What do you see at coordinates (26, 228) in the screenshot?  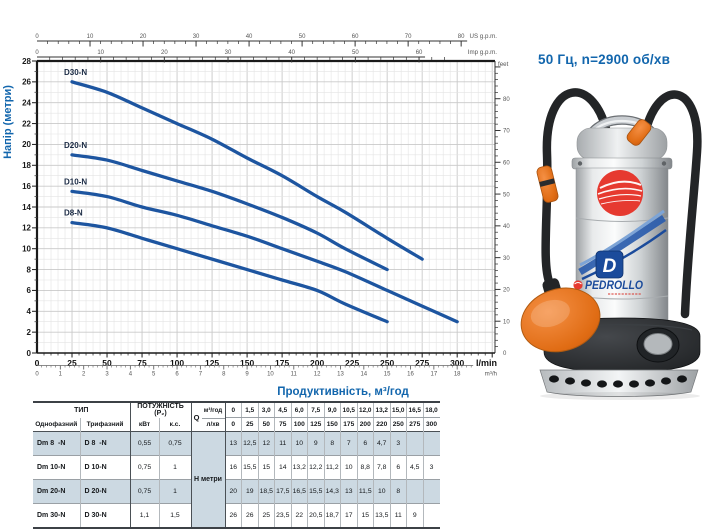 I see `y-tick-label: 12` at bounding box center [26, 228].